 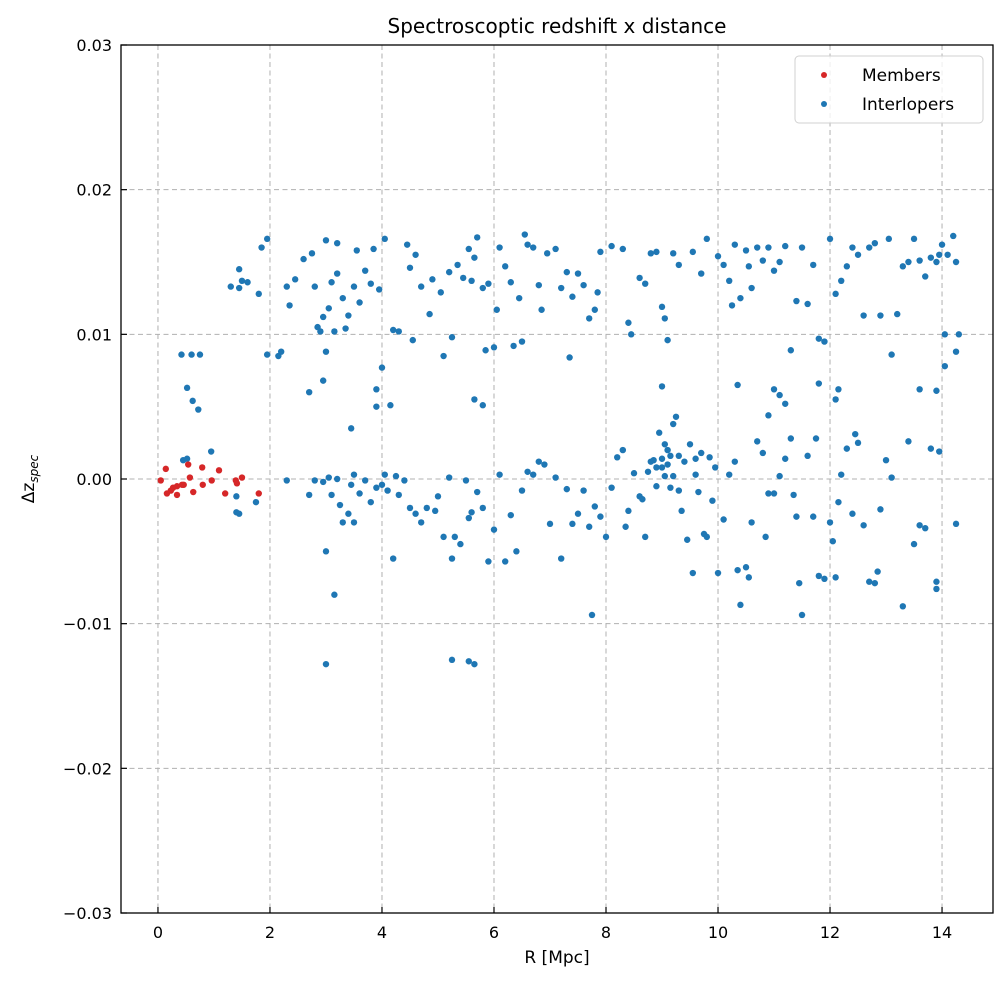 I want to click on legend-label-members: Members, so click(x=901, y=76).